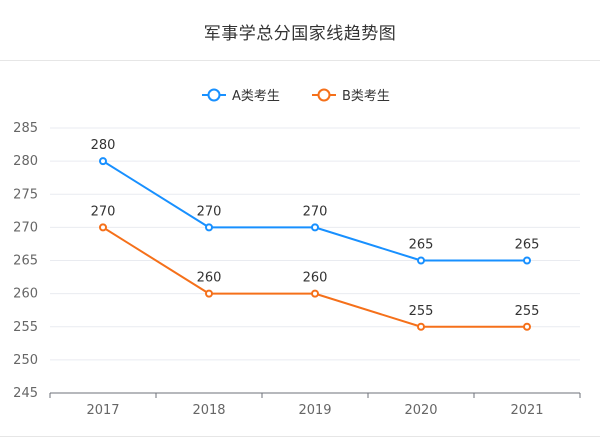 This screenshot has width=600, height=438. What do you see at coordinates (526, 410) in the screenshot?
I see `x-tick-label: 2021` at bounding box center [526, 410].